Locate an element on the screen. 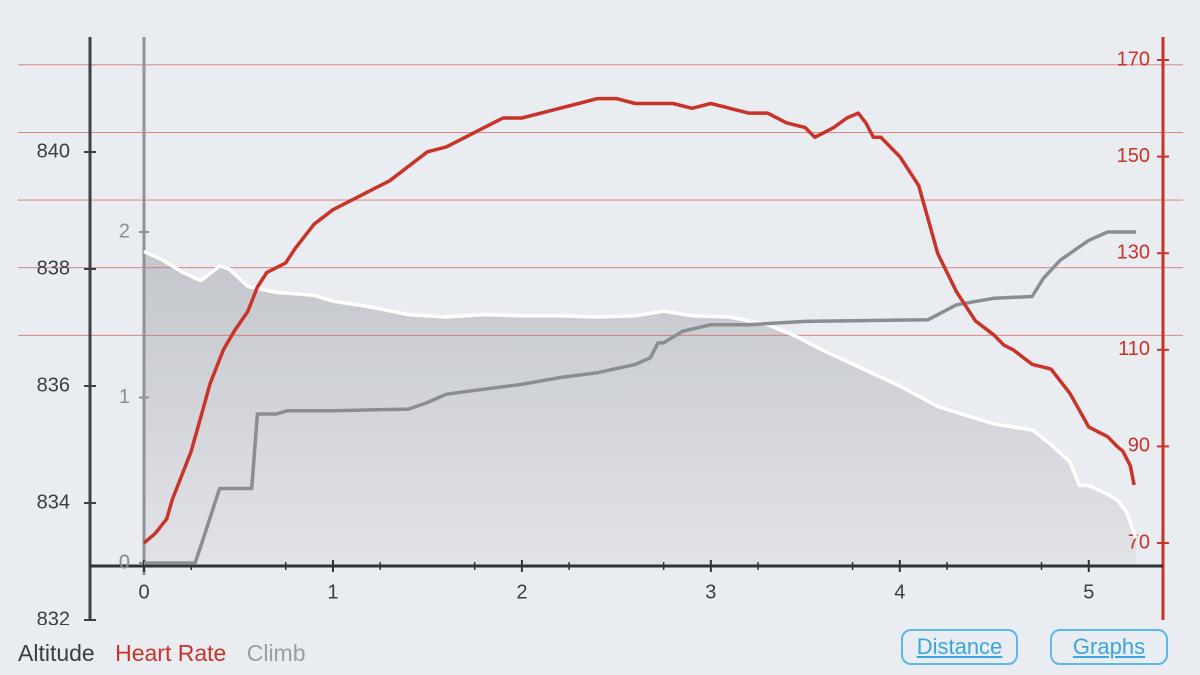 The image size is (1200, 675). heart-rate-tick-label: 170 is located at coordinates (1133, 59).